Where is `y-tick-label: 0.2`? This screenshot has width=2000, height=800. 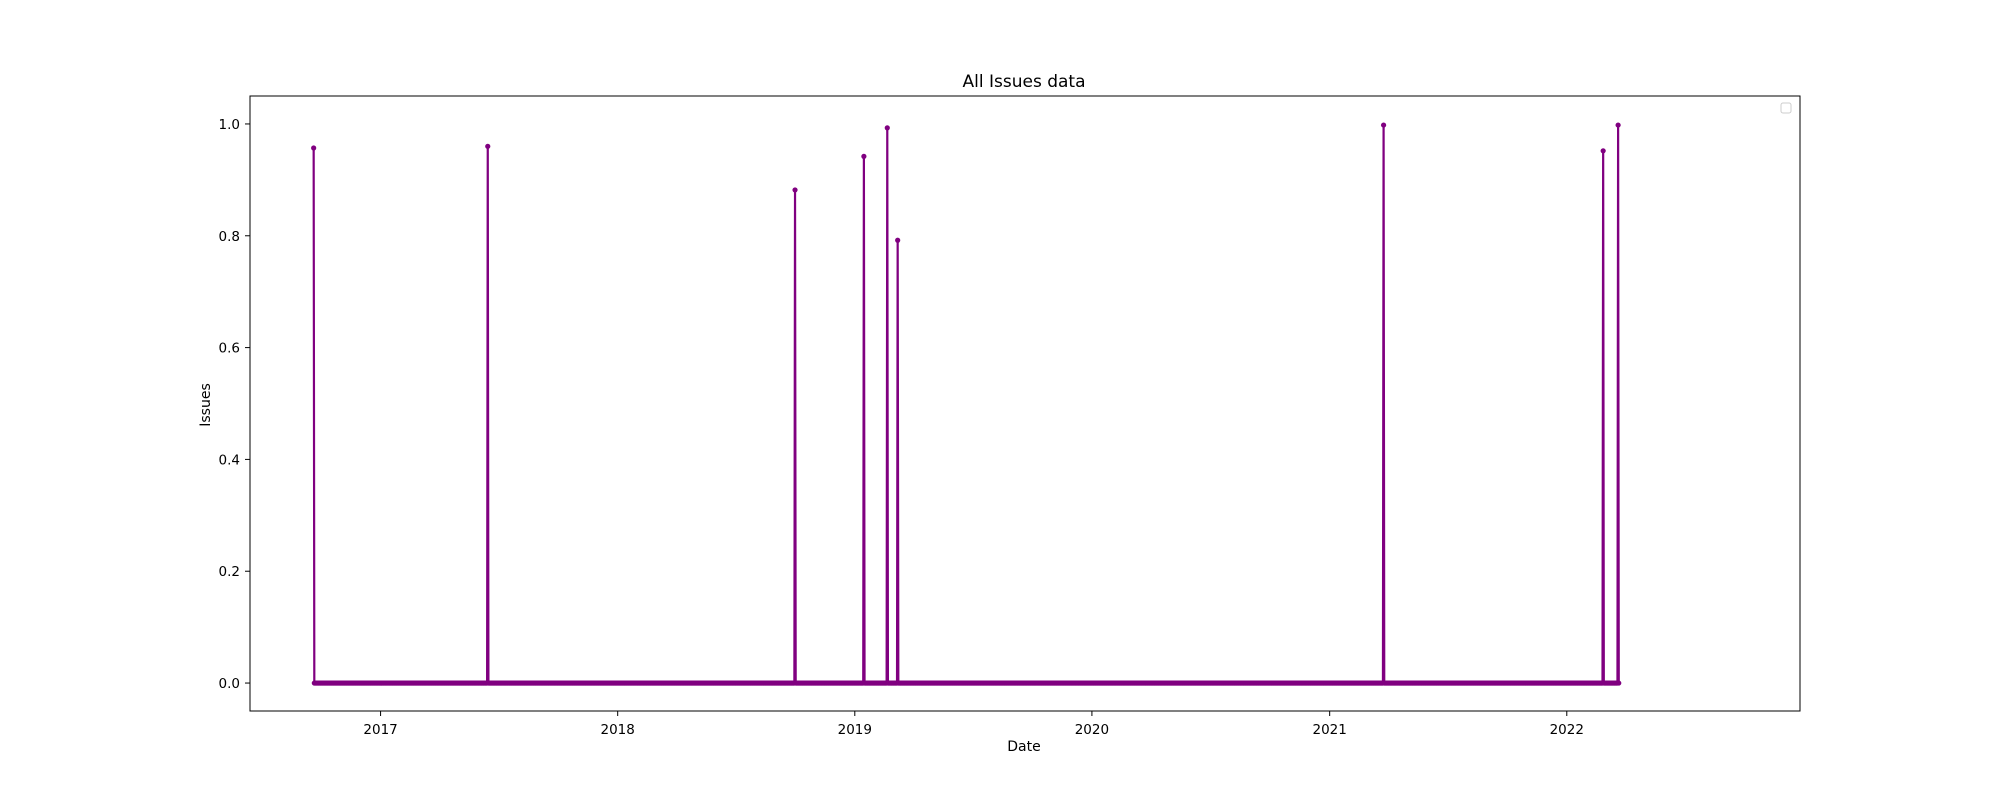
y-tick-label: 0.2 is located at coordinates (229, 572).